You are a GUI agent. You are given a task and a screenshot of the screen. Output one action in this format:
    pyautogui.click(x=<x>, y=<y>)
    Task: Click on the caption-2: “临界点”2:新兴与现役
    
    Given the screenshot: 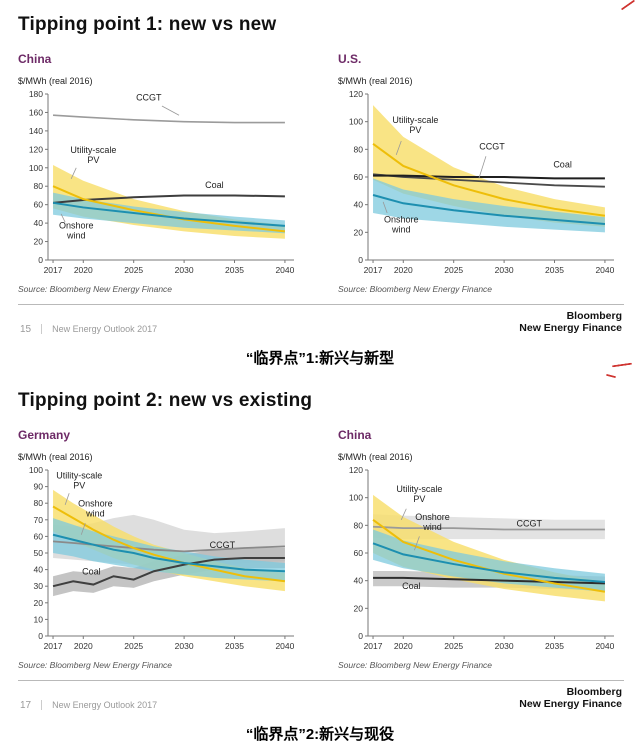 What is the action you would take?
    pyautogui.click(x=320, y=734)
    